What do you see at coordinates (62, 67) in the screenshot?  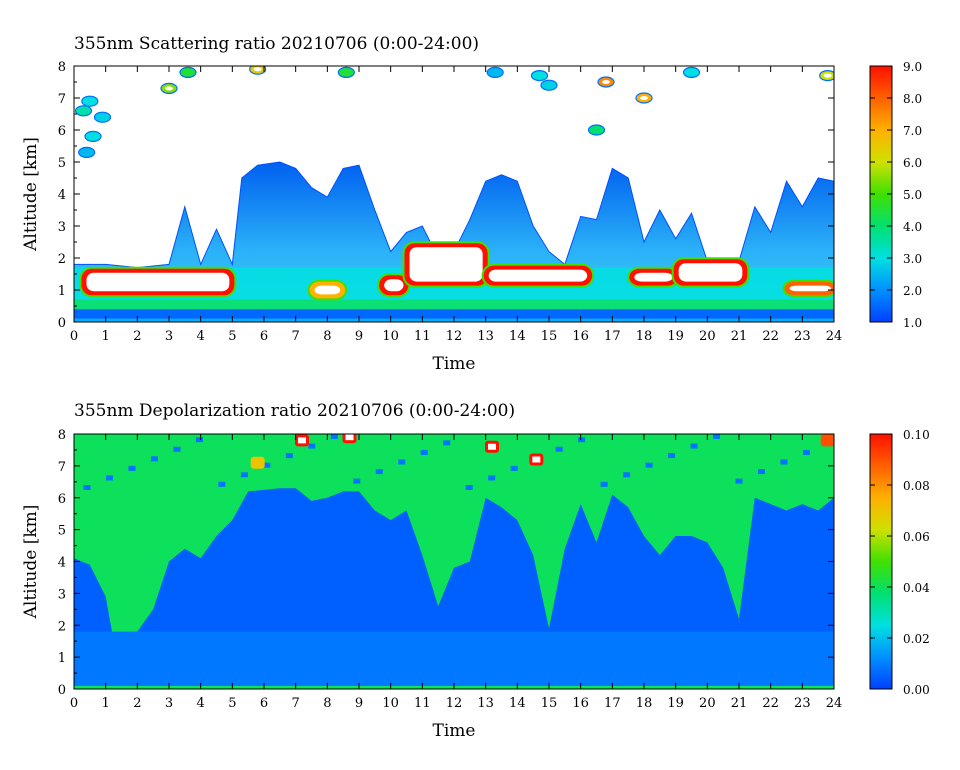 I see `y-tick-label: 8` at bounding box center [62, 67].